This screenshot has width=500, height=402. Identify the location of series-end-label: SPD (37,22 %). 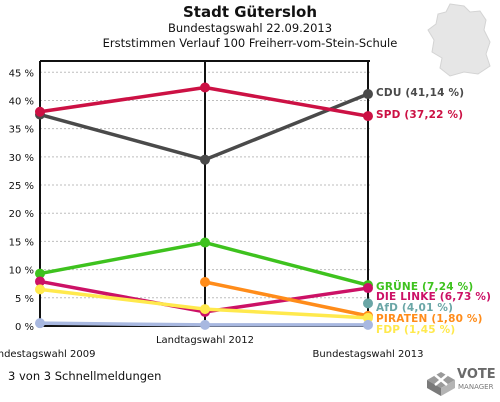
(419, 115).